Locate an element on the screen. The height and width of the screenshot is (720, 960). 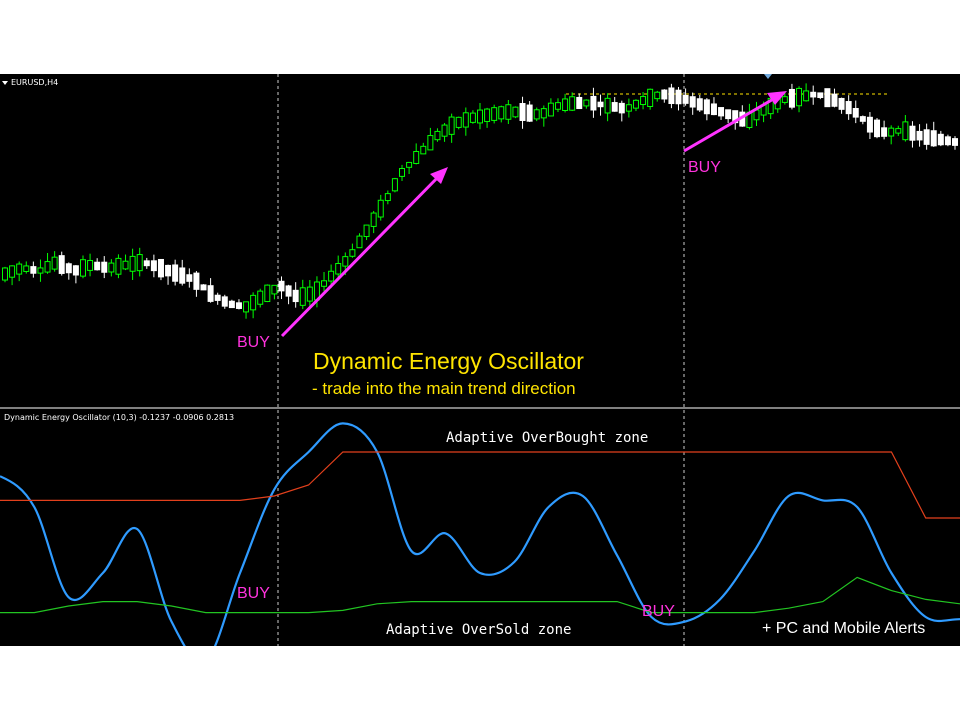
oversold-label: Adaptive OverSold zone is located at coordinates (478, 630).